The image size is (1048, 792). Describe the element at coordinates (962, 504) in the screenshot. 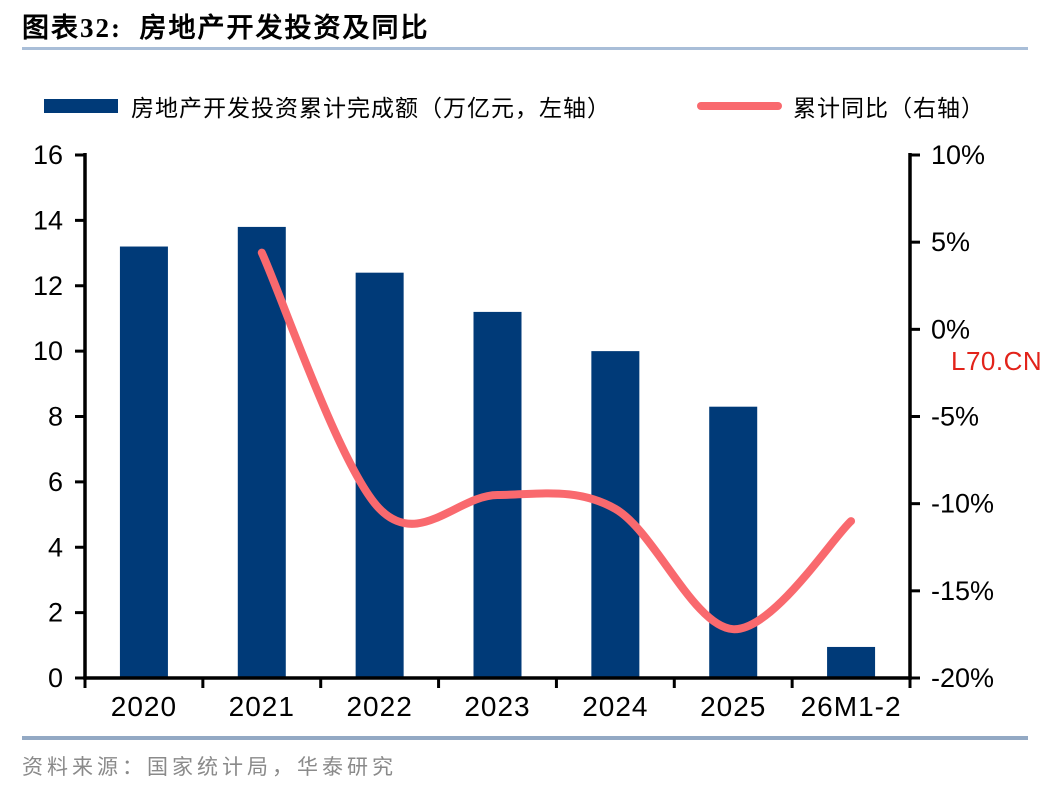

I see `right-axis-tick-label: -10%` at that location.